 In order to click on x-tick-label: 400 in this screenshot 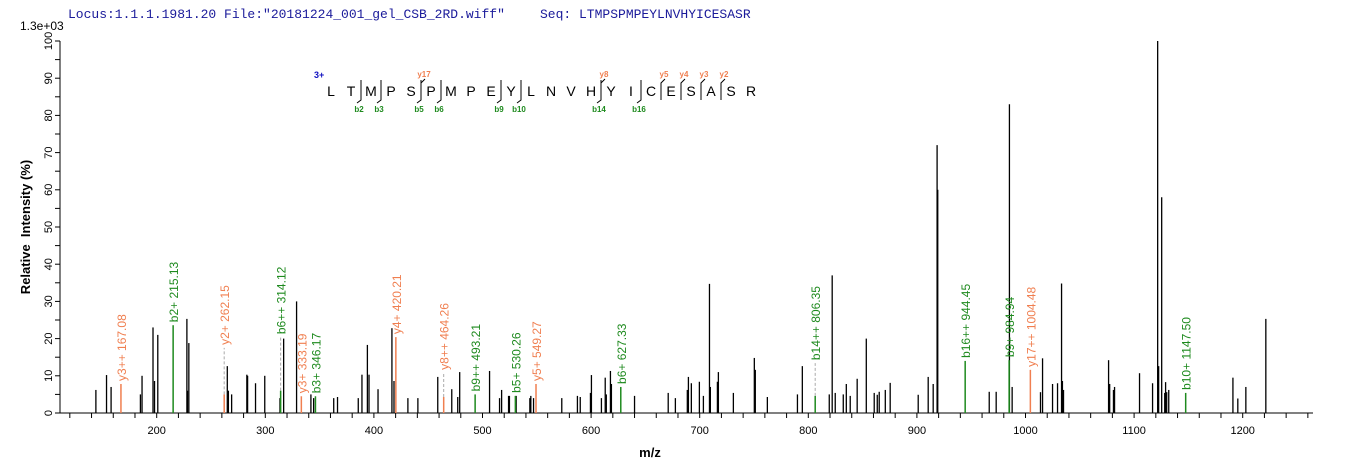, I will do `click(374, 431)`.